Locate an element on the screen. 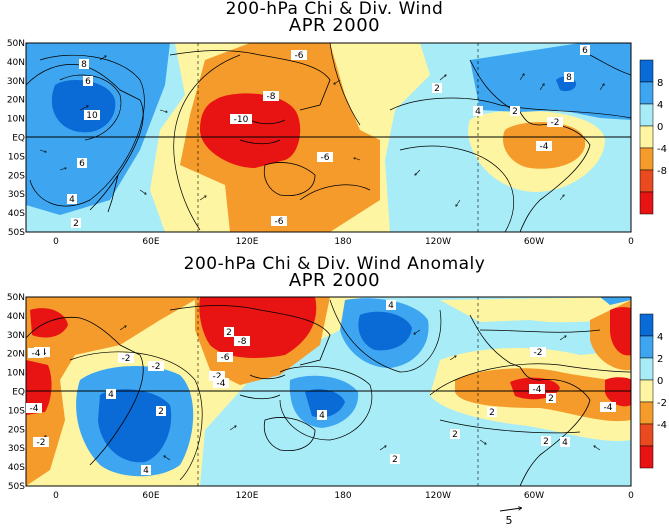 The width and height of the screenshot is (669, 529). lat-tick-label: 10N is located at coordinates (16, 120).